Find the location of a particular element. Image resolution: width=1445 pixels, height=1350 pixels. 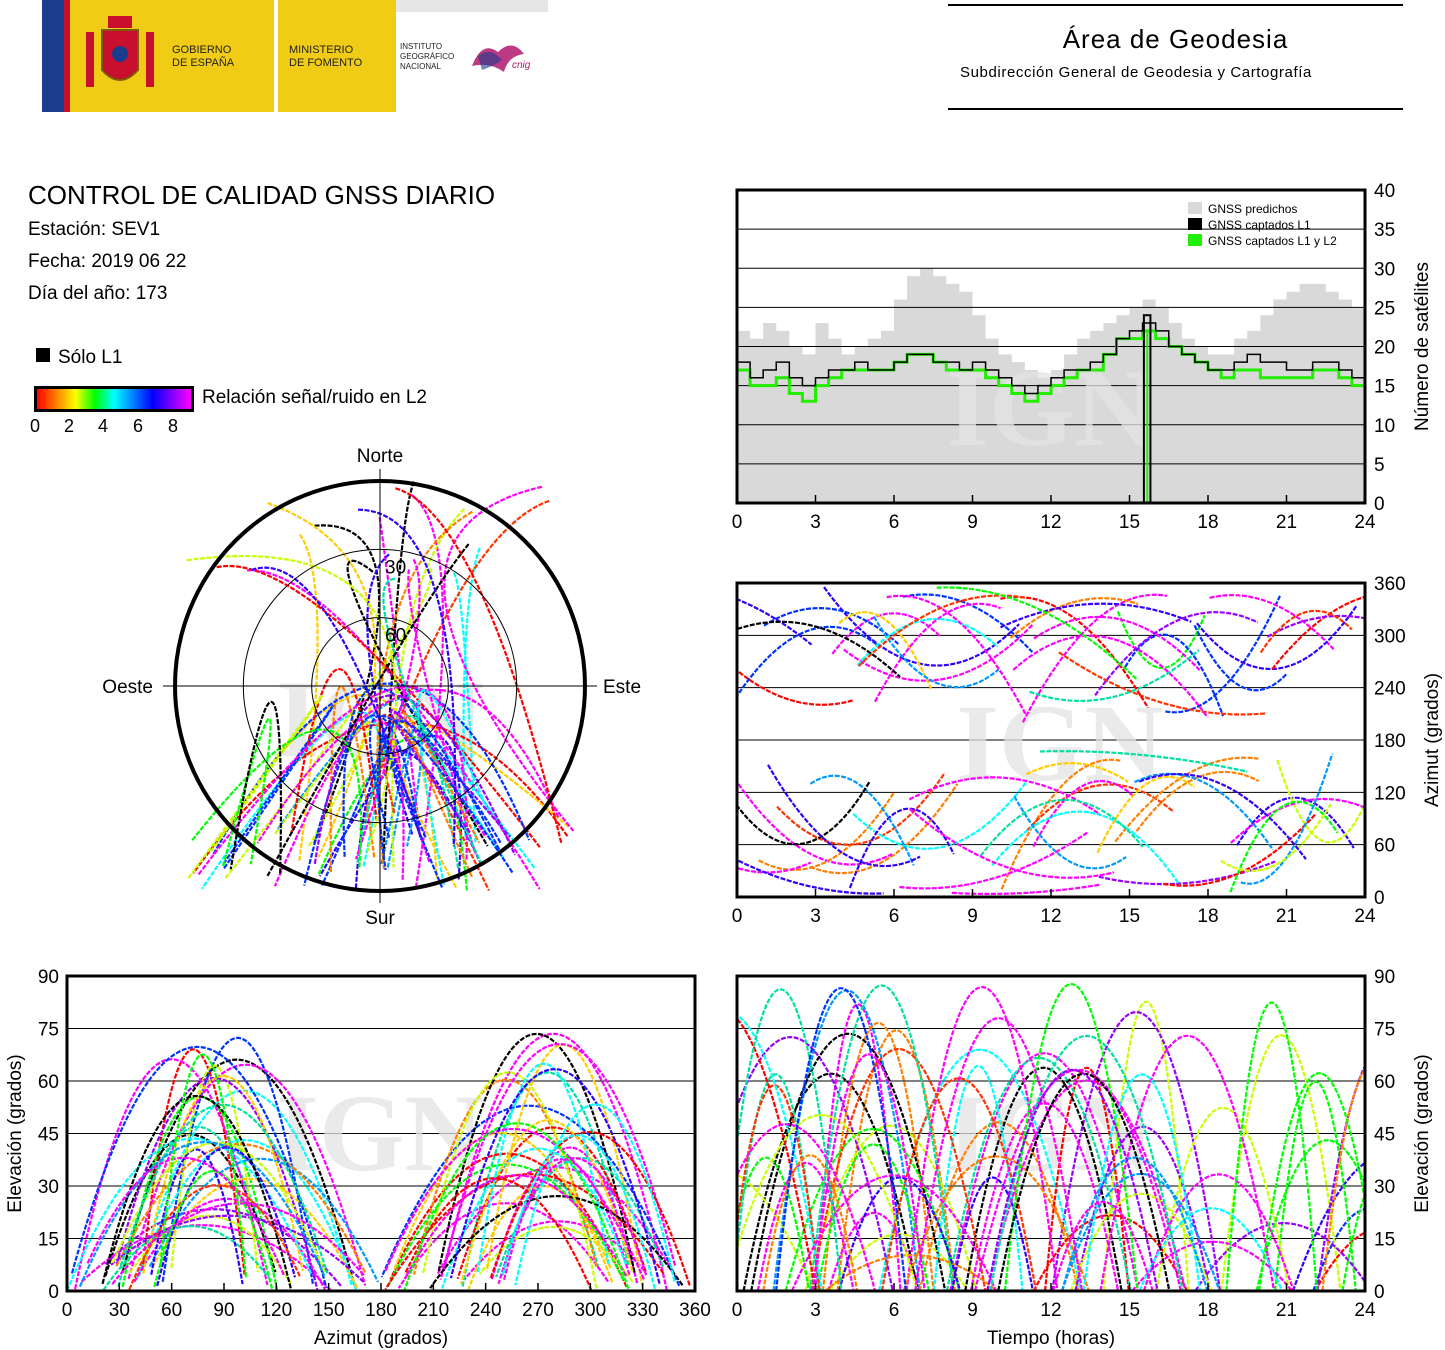

report-title: CONTROL DE CALIDAD GNSS DIARIO is located at coordinates (262, 195).